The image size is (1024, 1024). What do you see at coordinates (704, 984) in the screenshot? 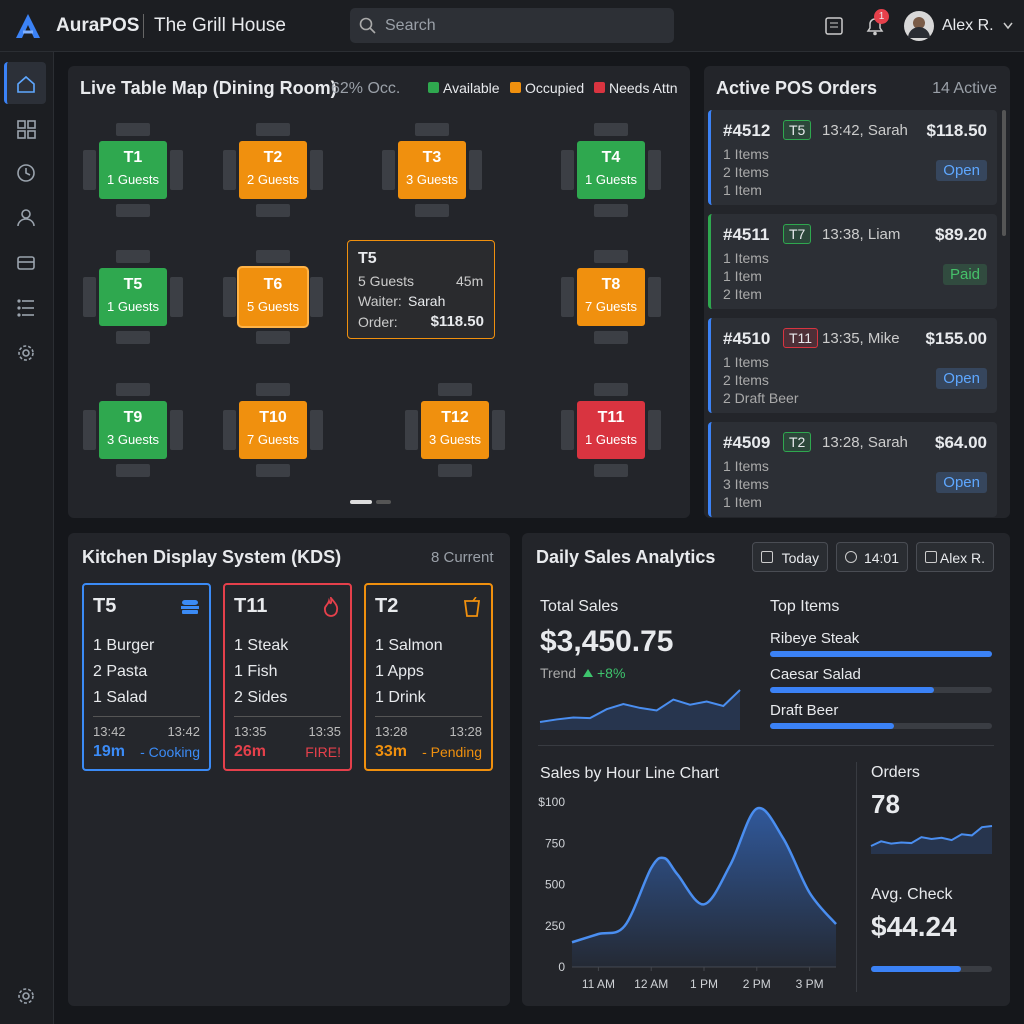
I see `x-tick-label: 1 PM` at bounding box center [704, 984].